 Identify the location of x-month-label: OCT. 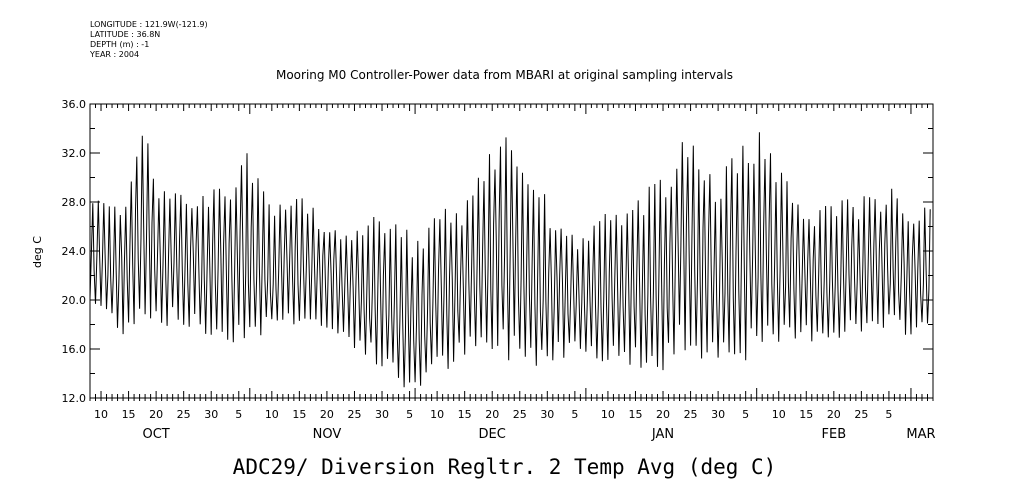
(155, 434).